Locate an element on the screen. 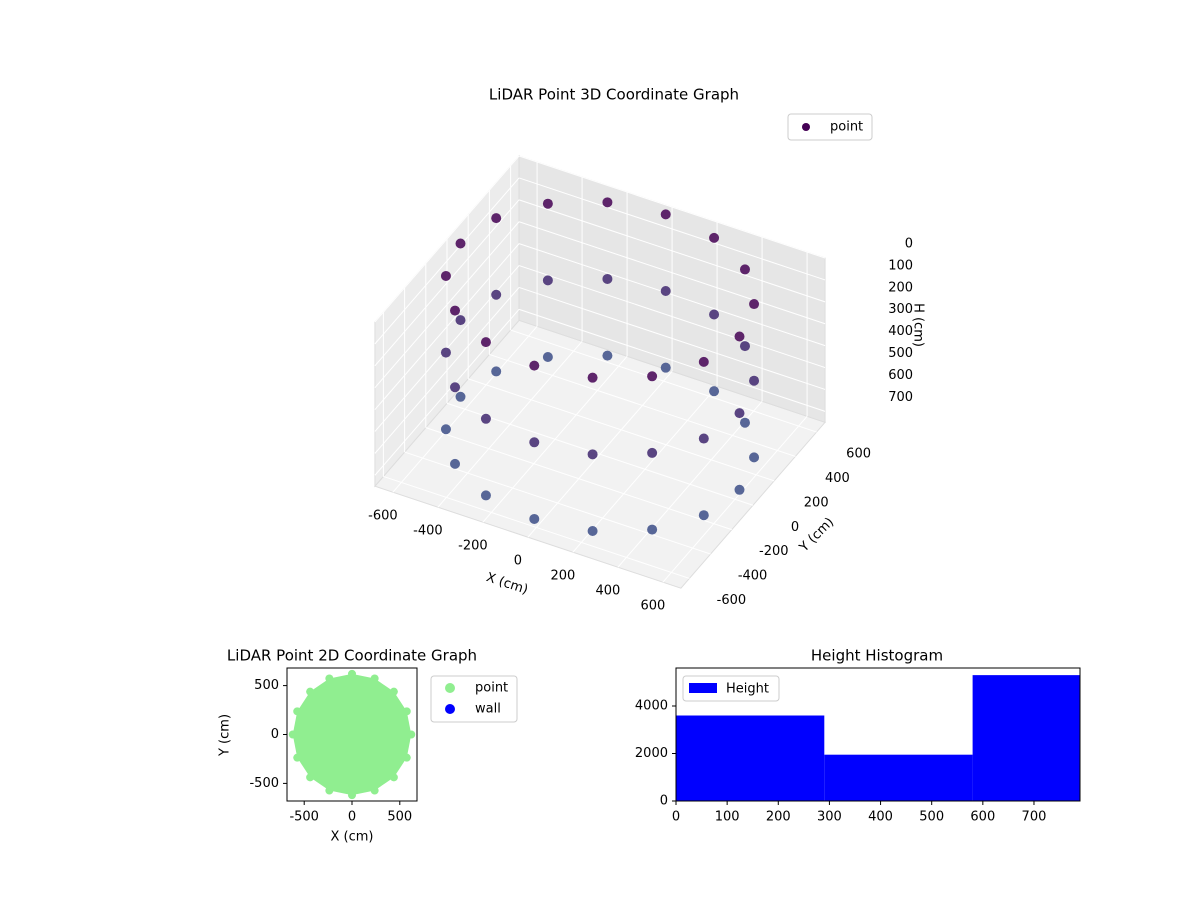  chart-title: Height Histogram is located at coordinates (877, 656).